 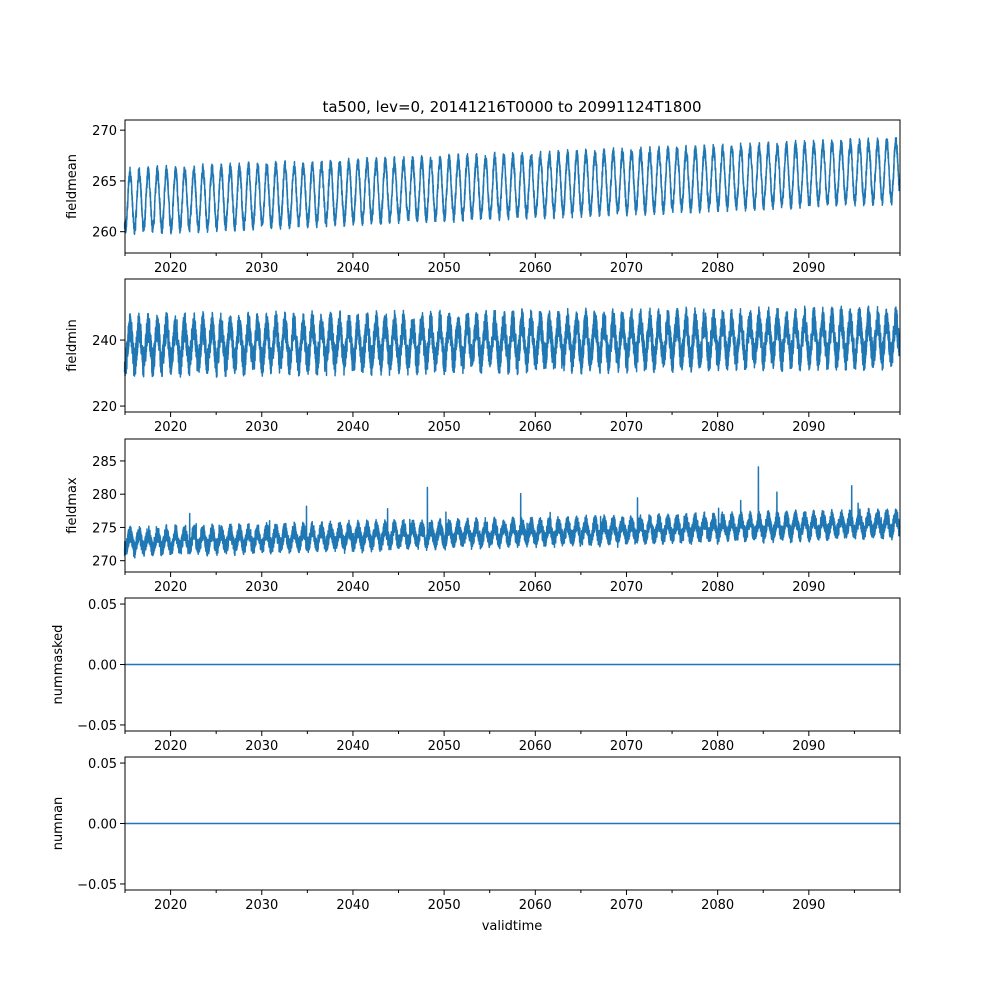 What do you see at coordinates (104, 407) in the screenshot?
I see `y-tick-label: 220` at bounding box center [104, 407].